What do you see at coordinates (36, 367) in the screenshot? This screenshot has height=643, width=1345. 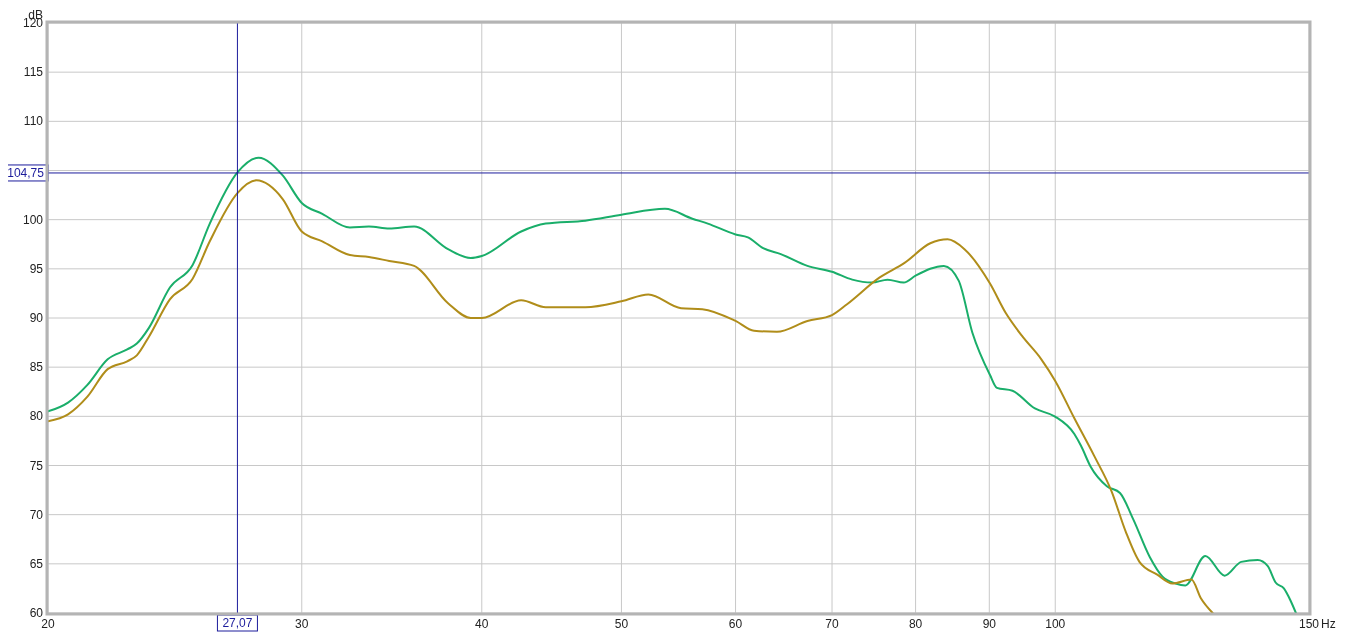 I see `y-tick-label: 85` at bounding box center [36, 367].